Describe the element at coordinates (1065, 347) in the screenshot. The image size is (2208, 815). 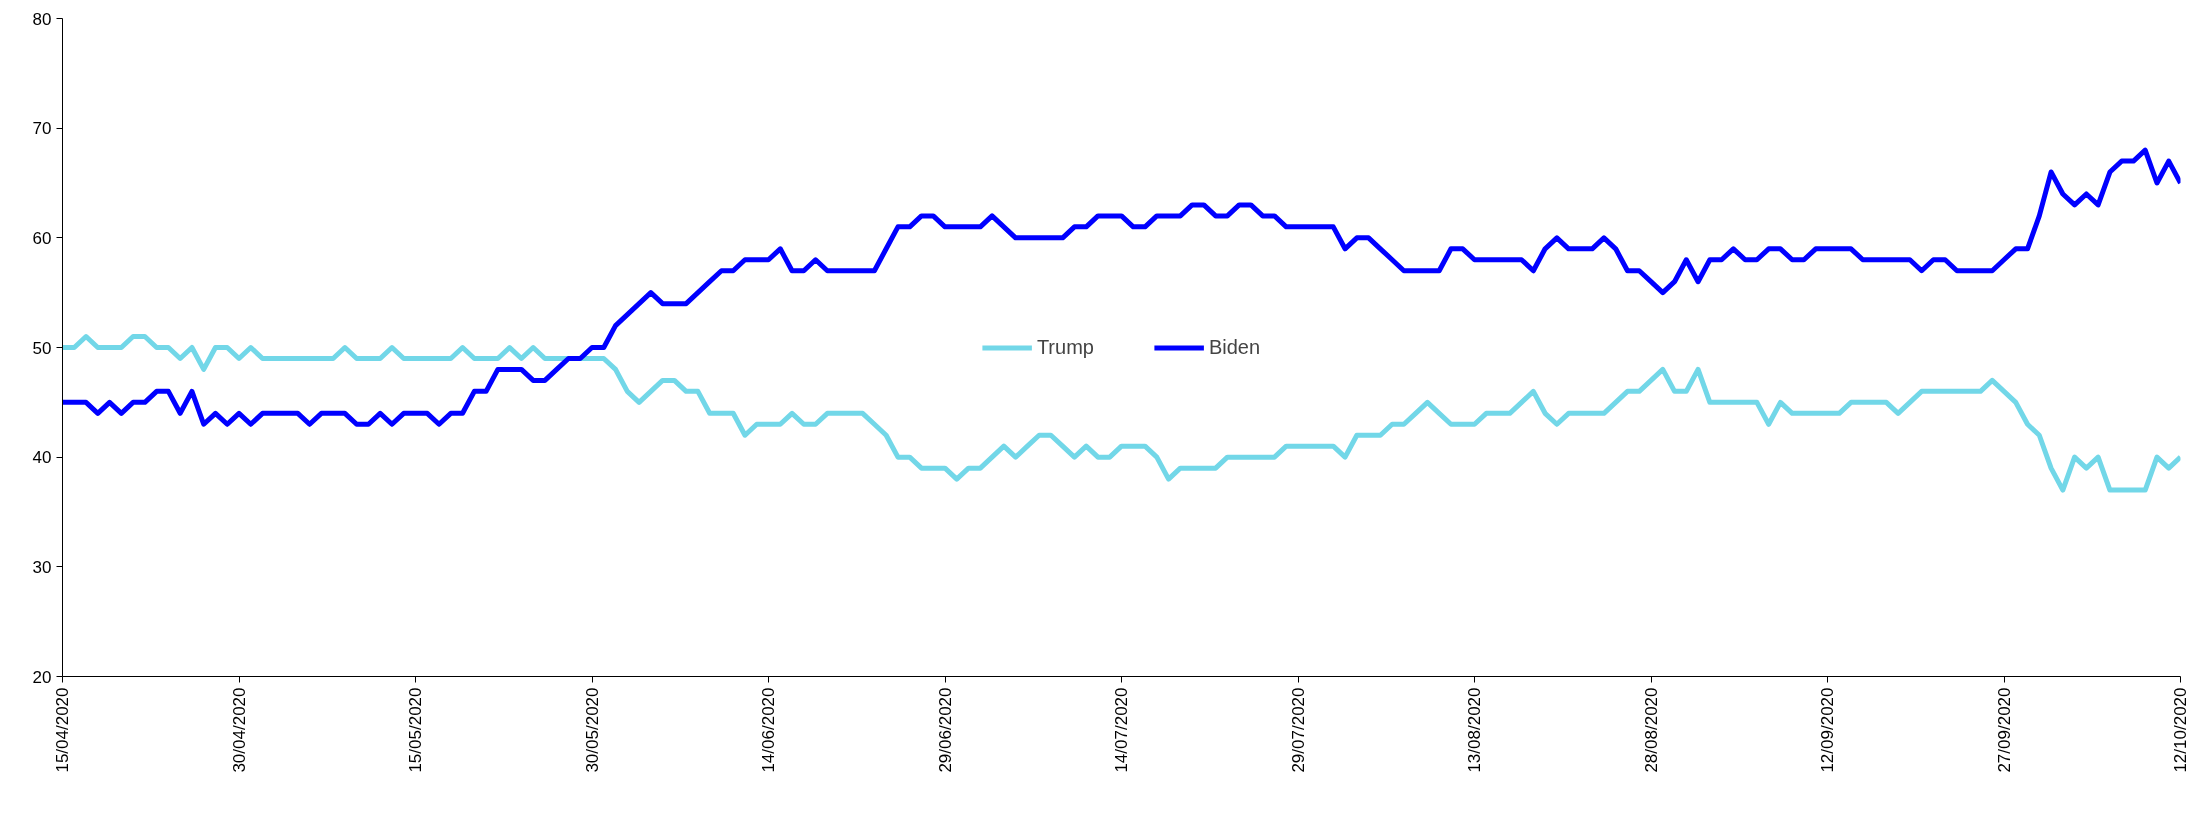
I see `legend-label: Trump` at that location.